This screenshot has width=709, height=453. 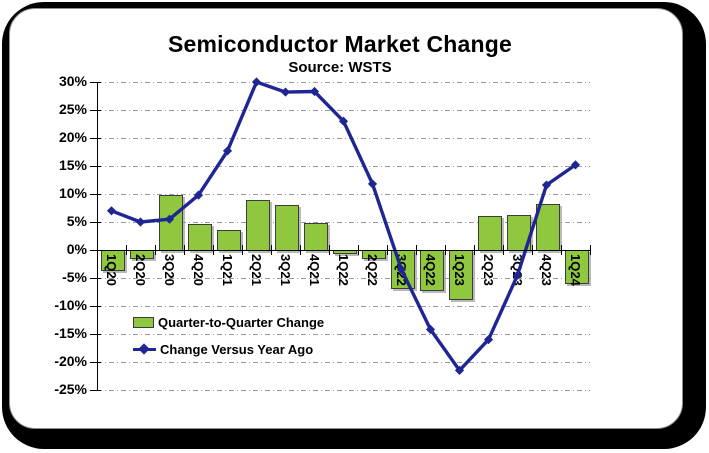 I want to click on x-axis-tick, so click(x=590, y=250).